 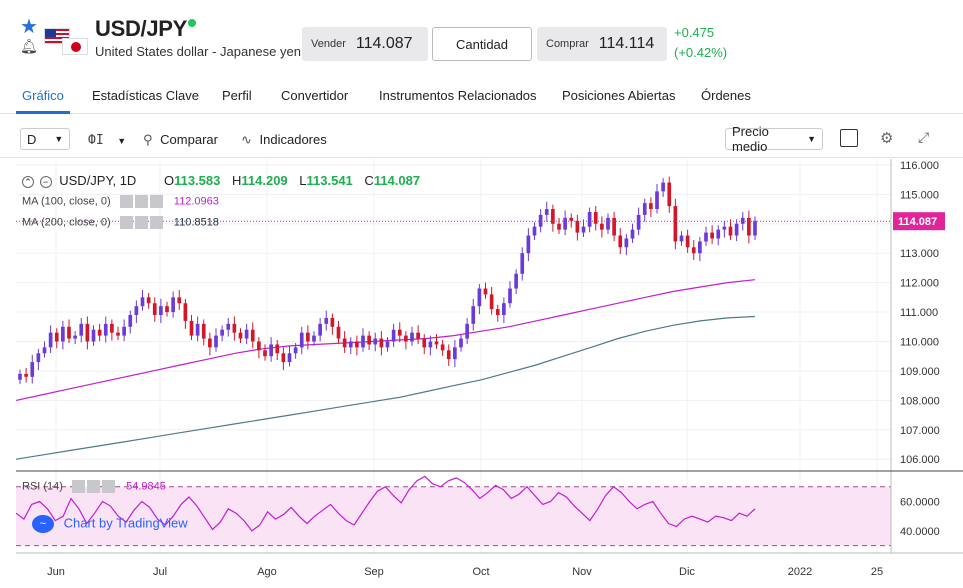 I want to click on interval-select: D ▼, so click(x=45, y=139).